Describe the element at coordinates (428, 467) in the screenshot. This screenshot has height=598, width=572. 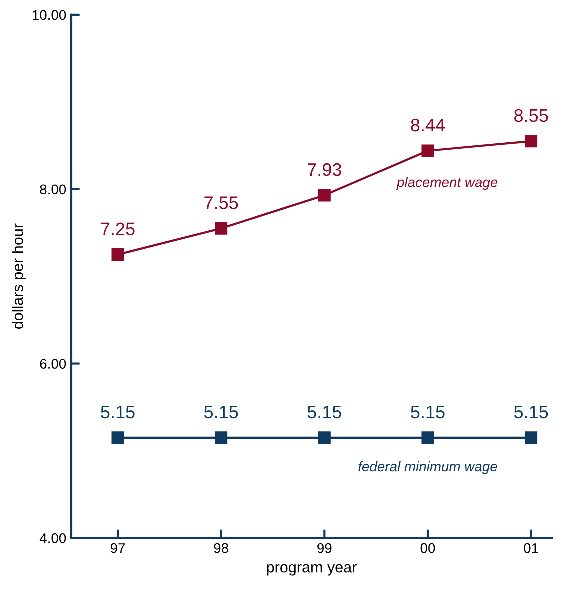
I see `series-label: federal minimum wage` at that location.